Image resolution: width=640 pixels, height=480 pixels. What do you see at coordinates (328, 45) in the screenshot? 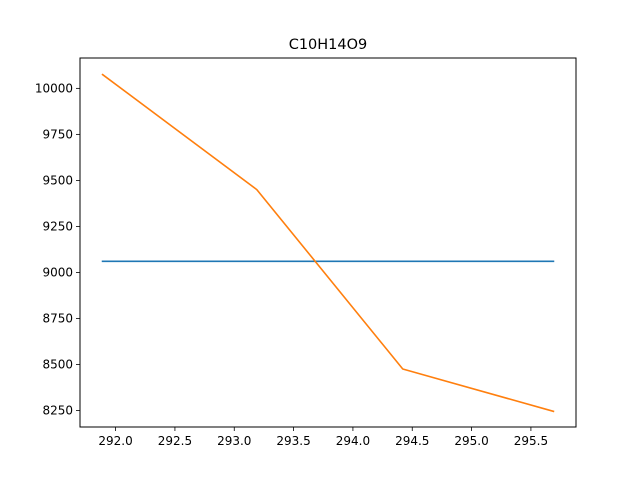
I see `chart-title: C10H14O9` at bounding box center [328, 45].